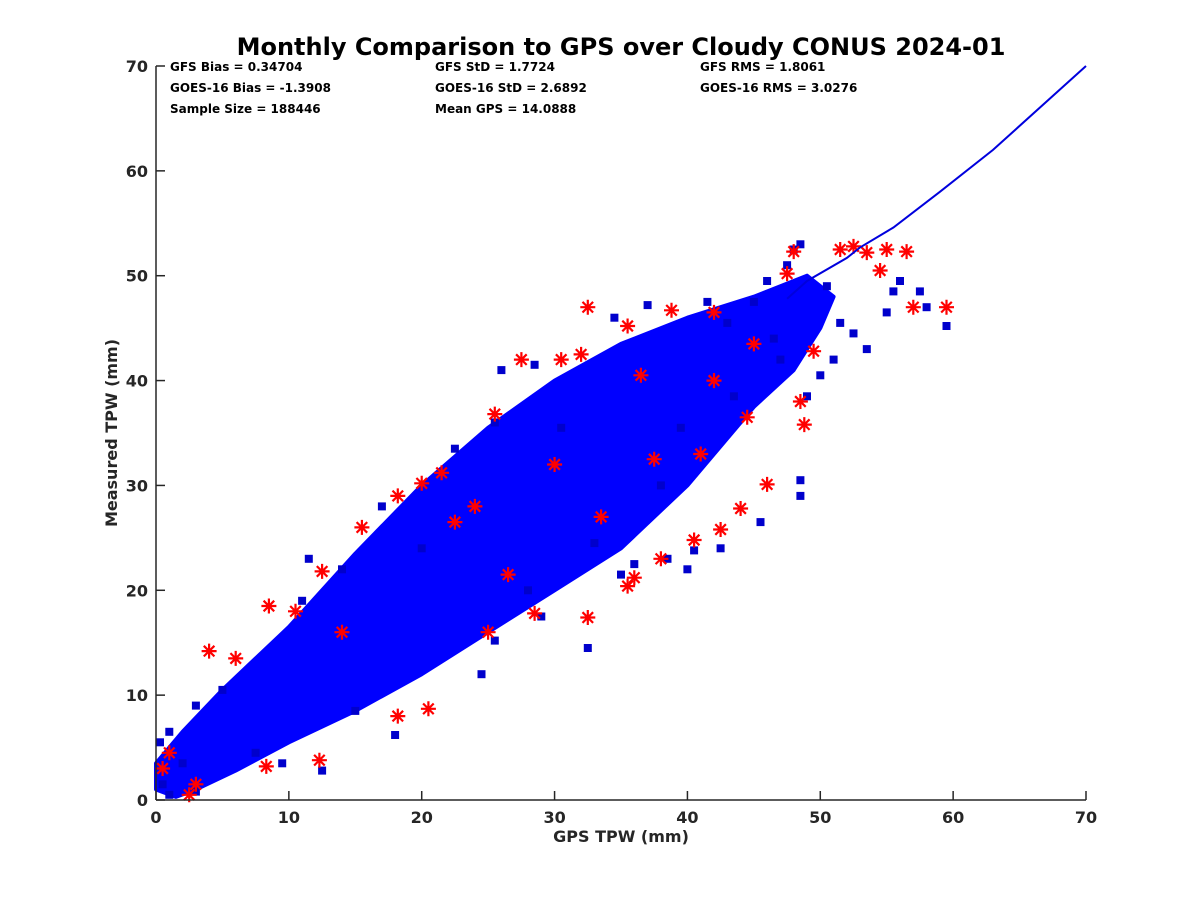  I want to click on stat-sample-size: Sample Size = 188446, so click(245, 109).